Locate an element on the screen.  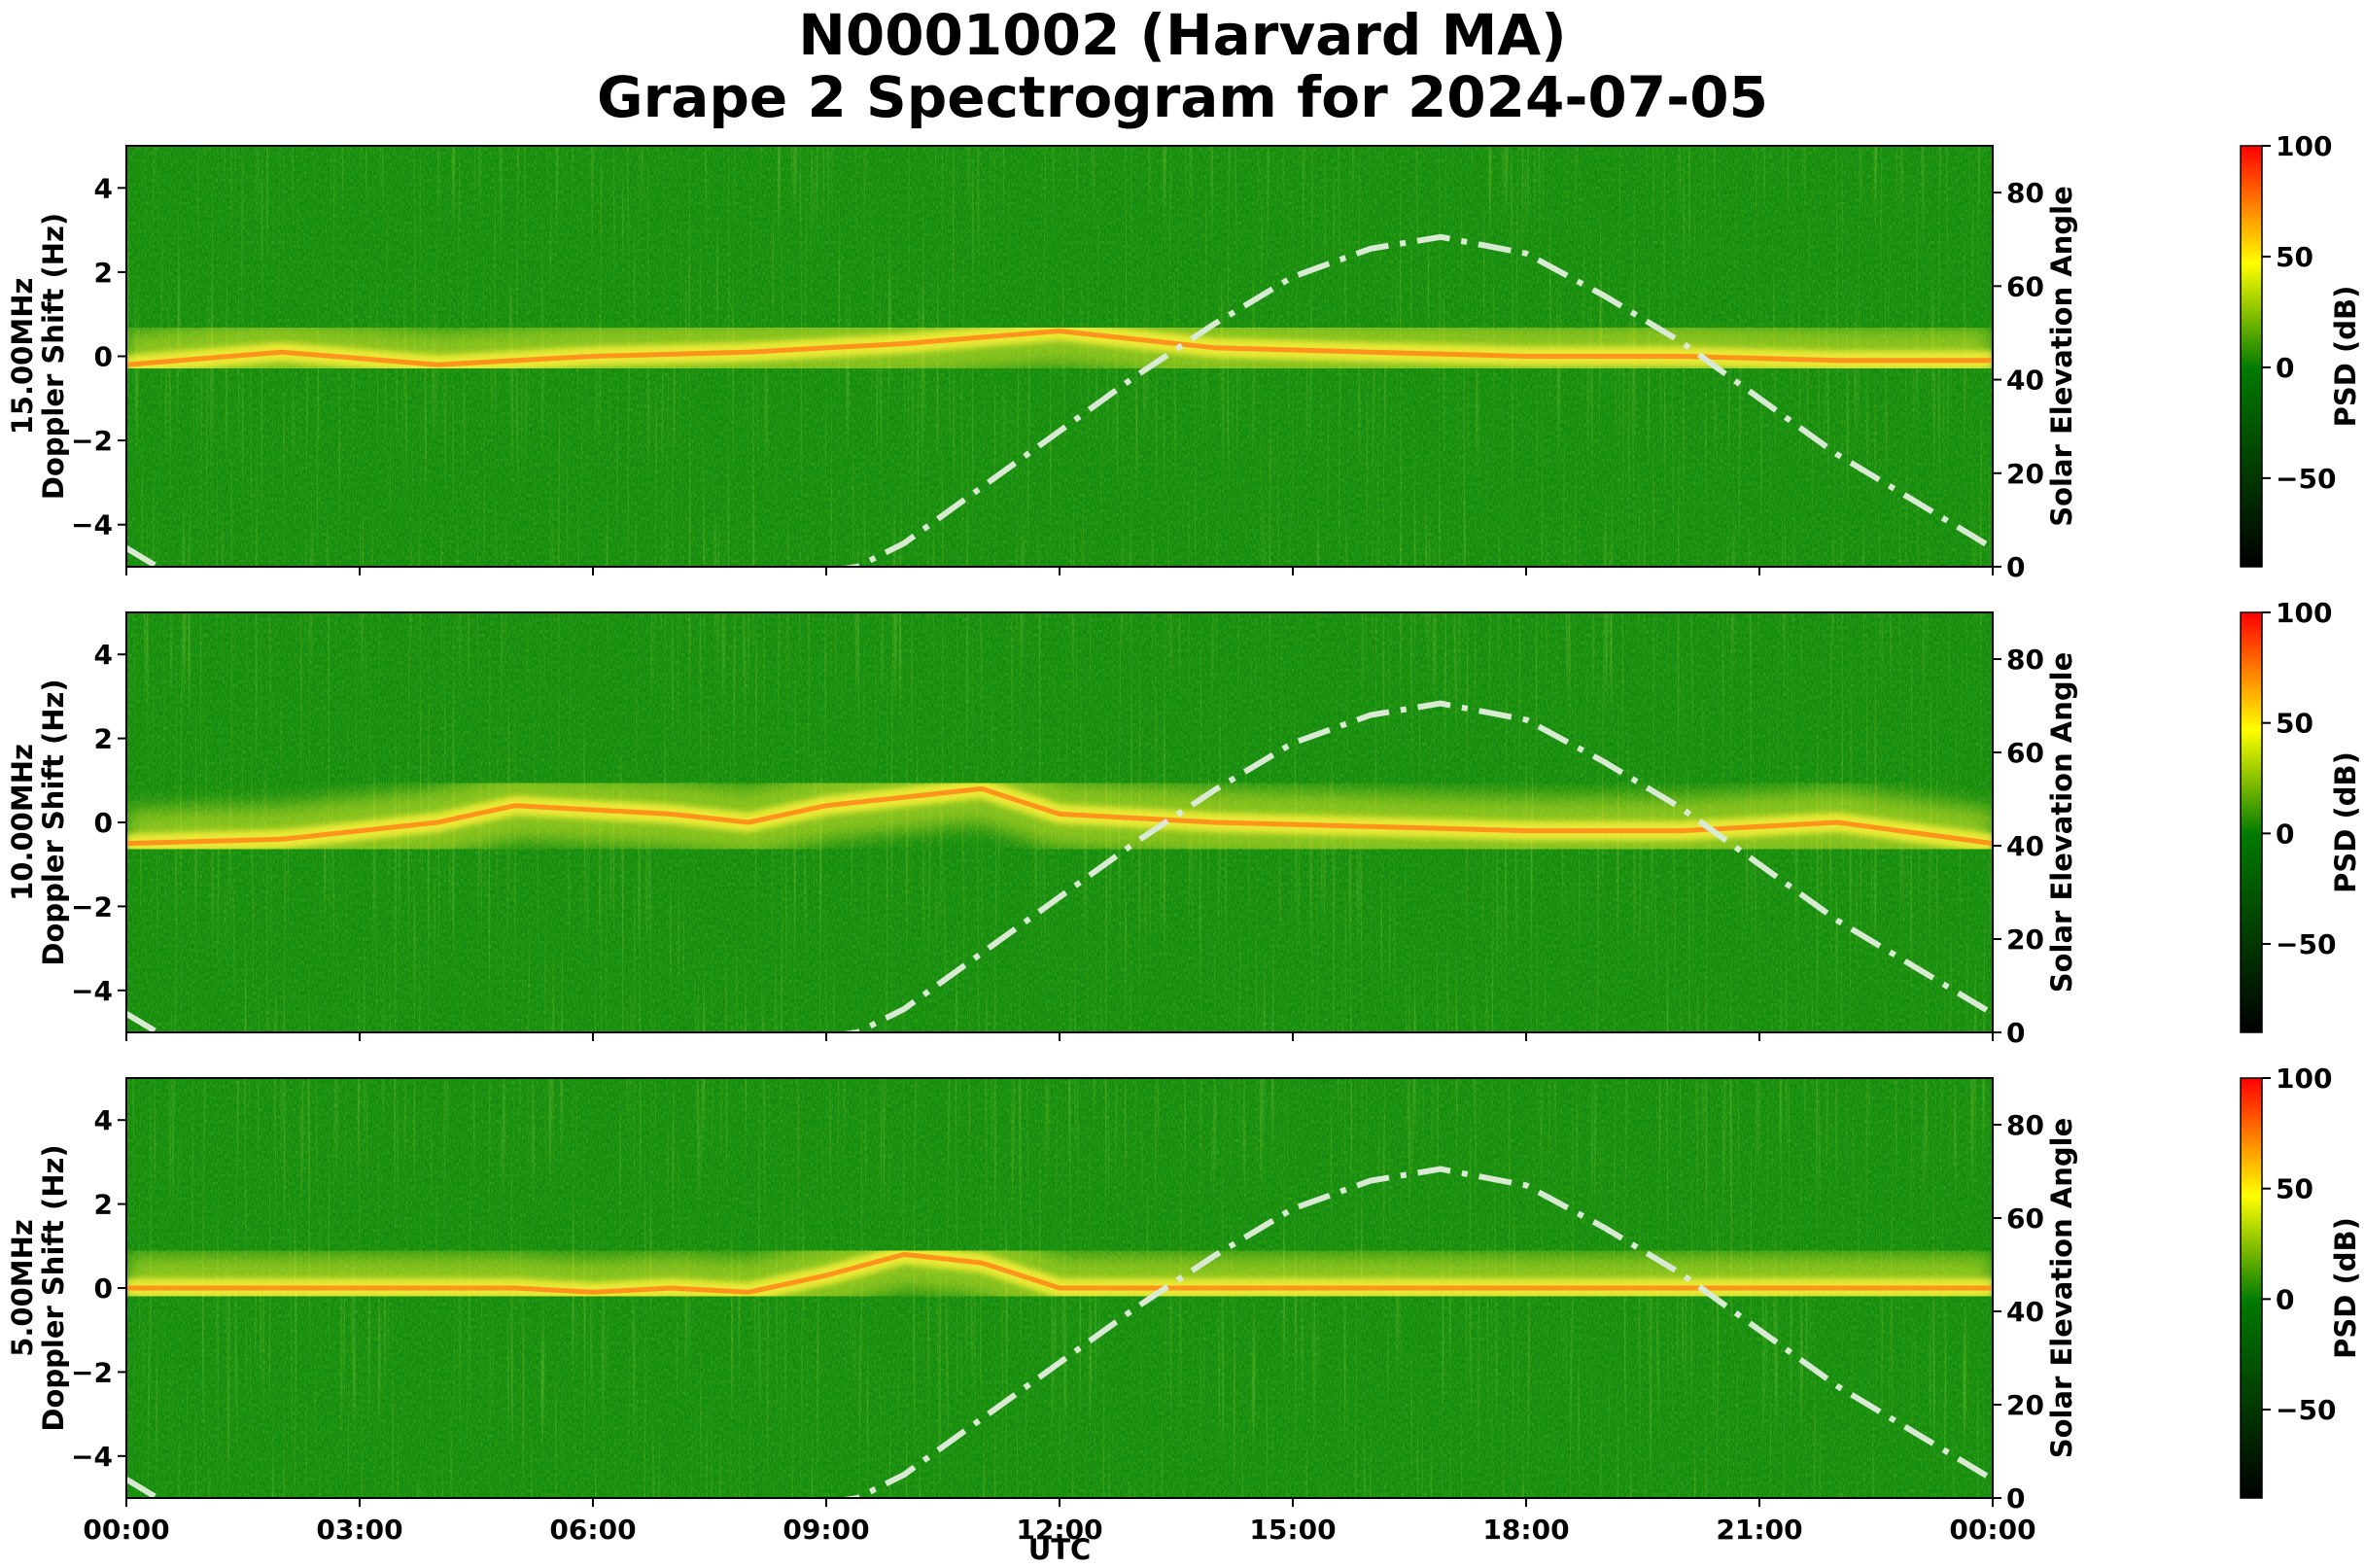
y-axis-label-frequency: 10.00MHz is located at coordinates (22, 822).